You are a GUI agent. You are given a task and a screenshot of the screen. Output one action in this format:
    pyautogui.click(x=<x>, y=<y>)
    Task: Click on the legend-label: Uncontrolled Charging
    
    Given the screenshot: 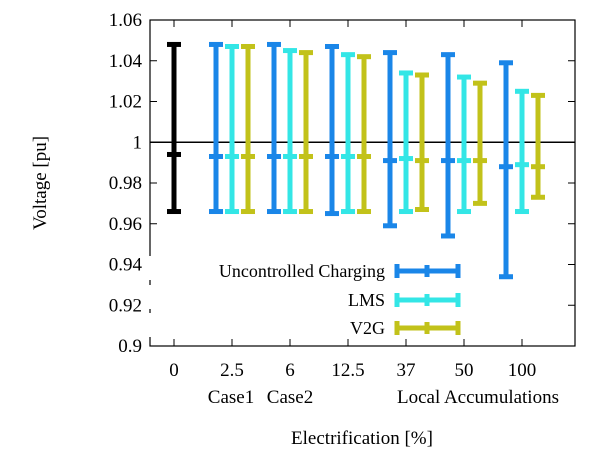 What is the action you would take?
    pyautogui.click(x=302, y=271)
    